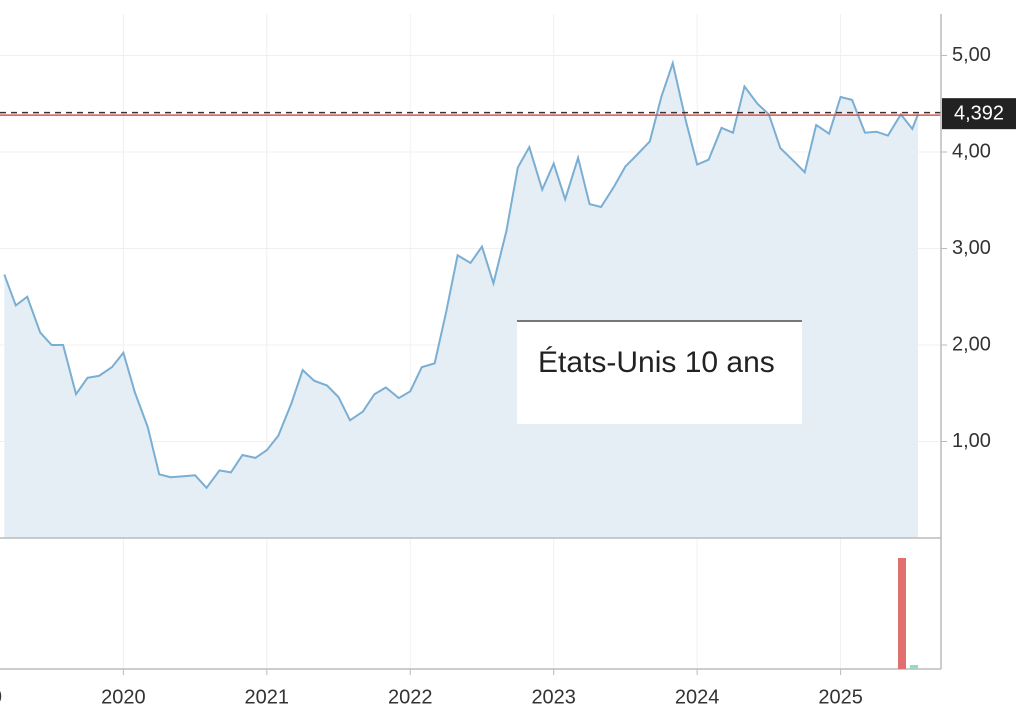 This screenshot has height=725, width=1016. Describe the element at coordinates (971, 441) in the screenshot. I see `y-tick-label: 1,00` at that location.